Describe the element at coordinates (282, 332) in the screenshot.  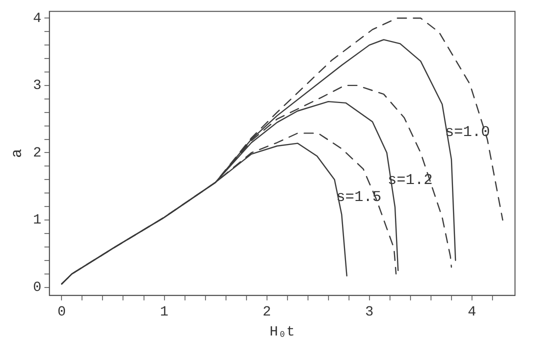
I see `x-axis-title: H₀t` at that location.